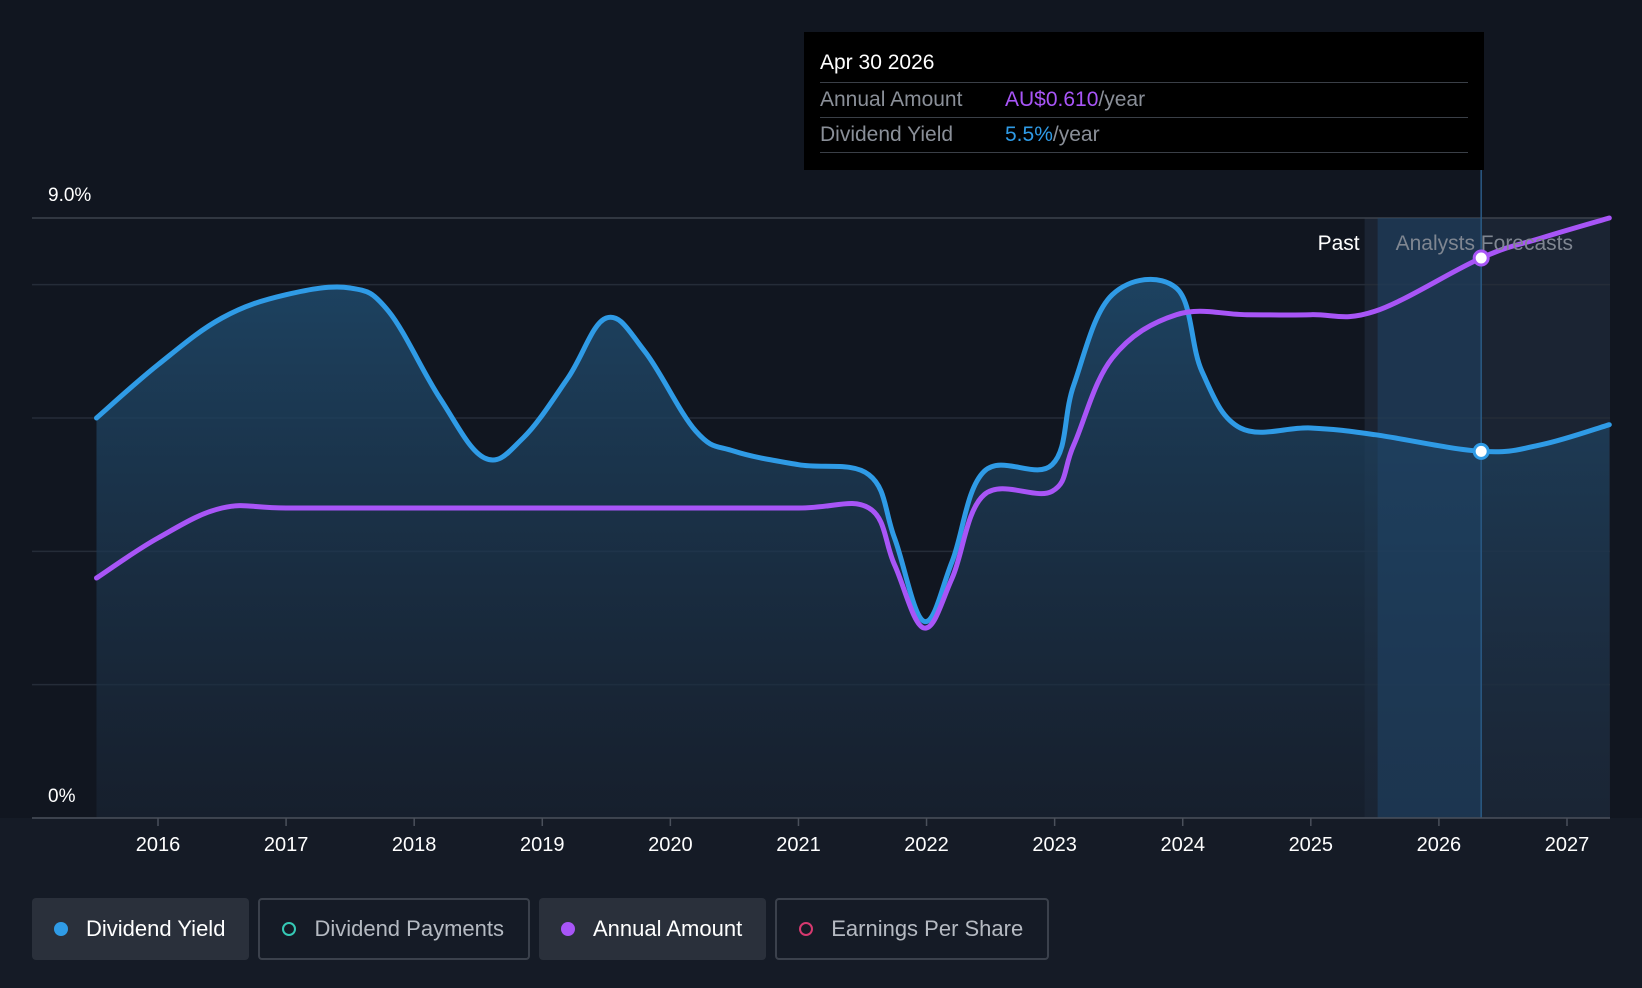  Describe the element at coordinates (542, 845) in the screenshot. I see `x-tick-label: 2019` at that location.